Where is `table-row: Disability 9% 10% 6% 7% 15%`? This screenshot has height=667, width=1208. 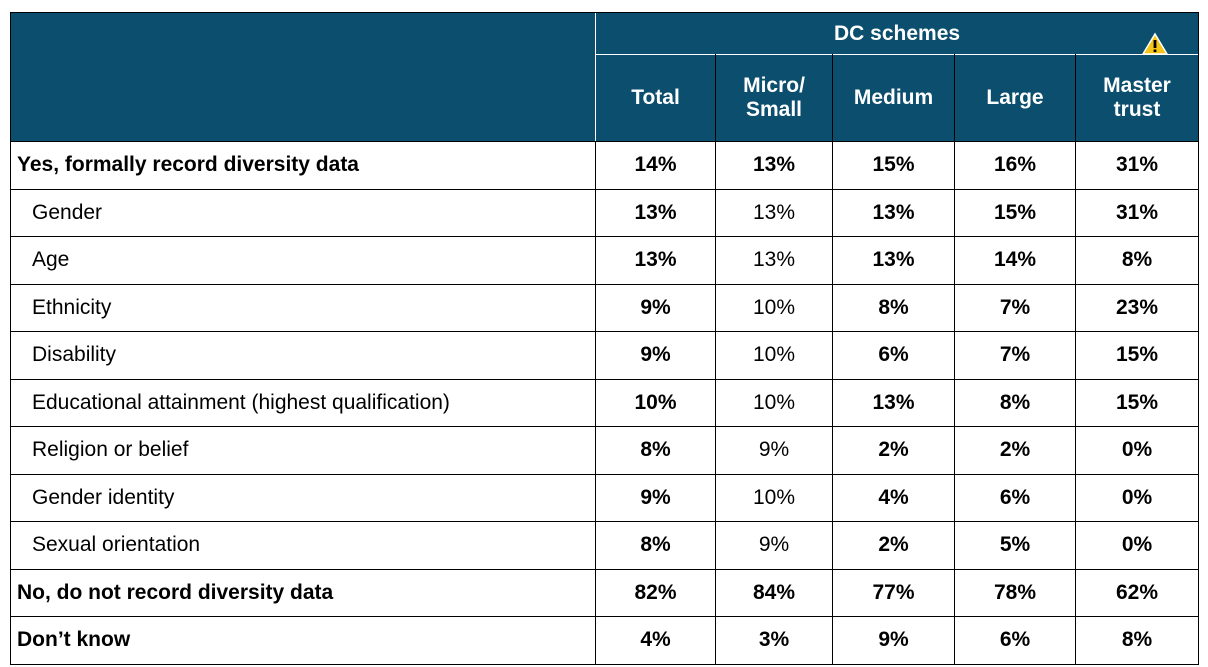
table-row: Disability 9% 10% 6% 7% 15% is located at coordinates (605, 355).